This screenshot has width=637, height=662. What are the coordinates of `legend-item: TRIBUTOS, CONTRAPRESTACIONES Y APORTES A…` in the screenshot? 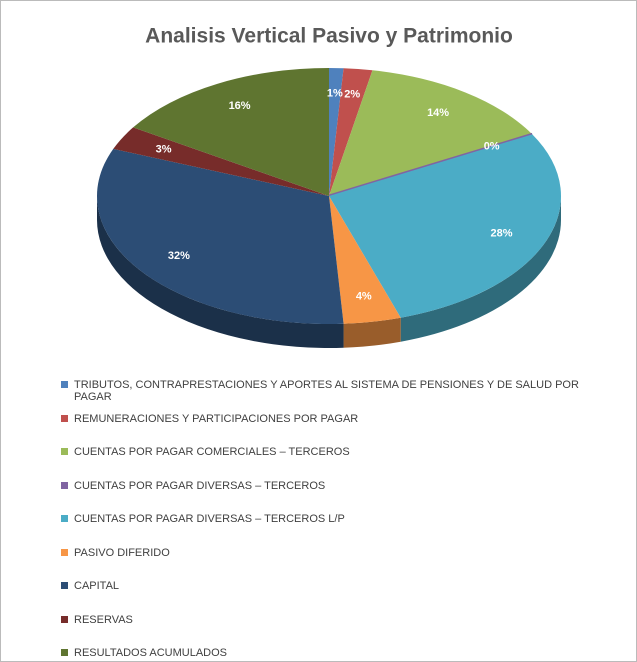 It's located at (331, 396).